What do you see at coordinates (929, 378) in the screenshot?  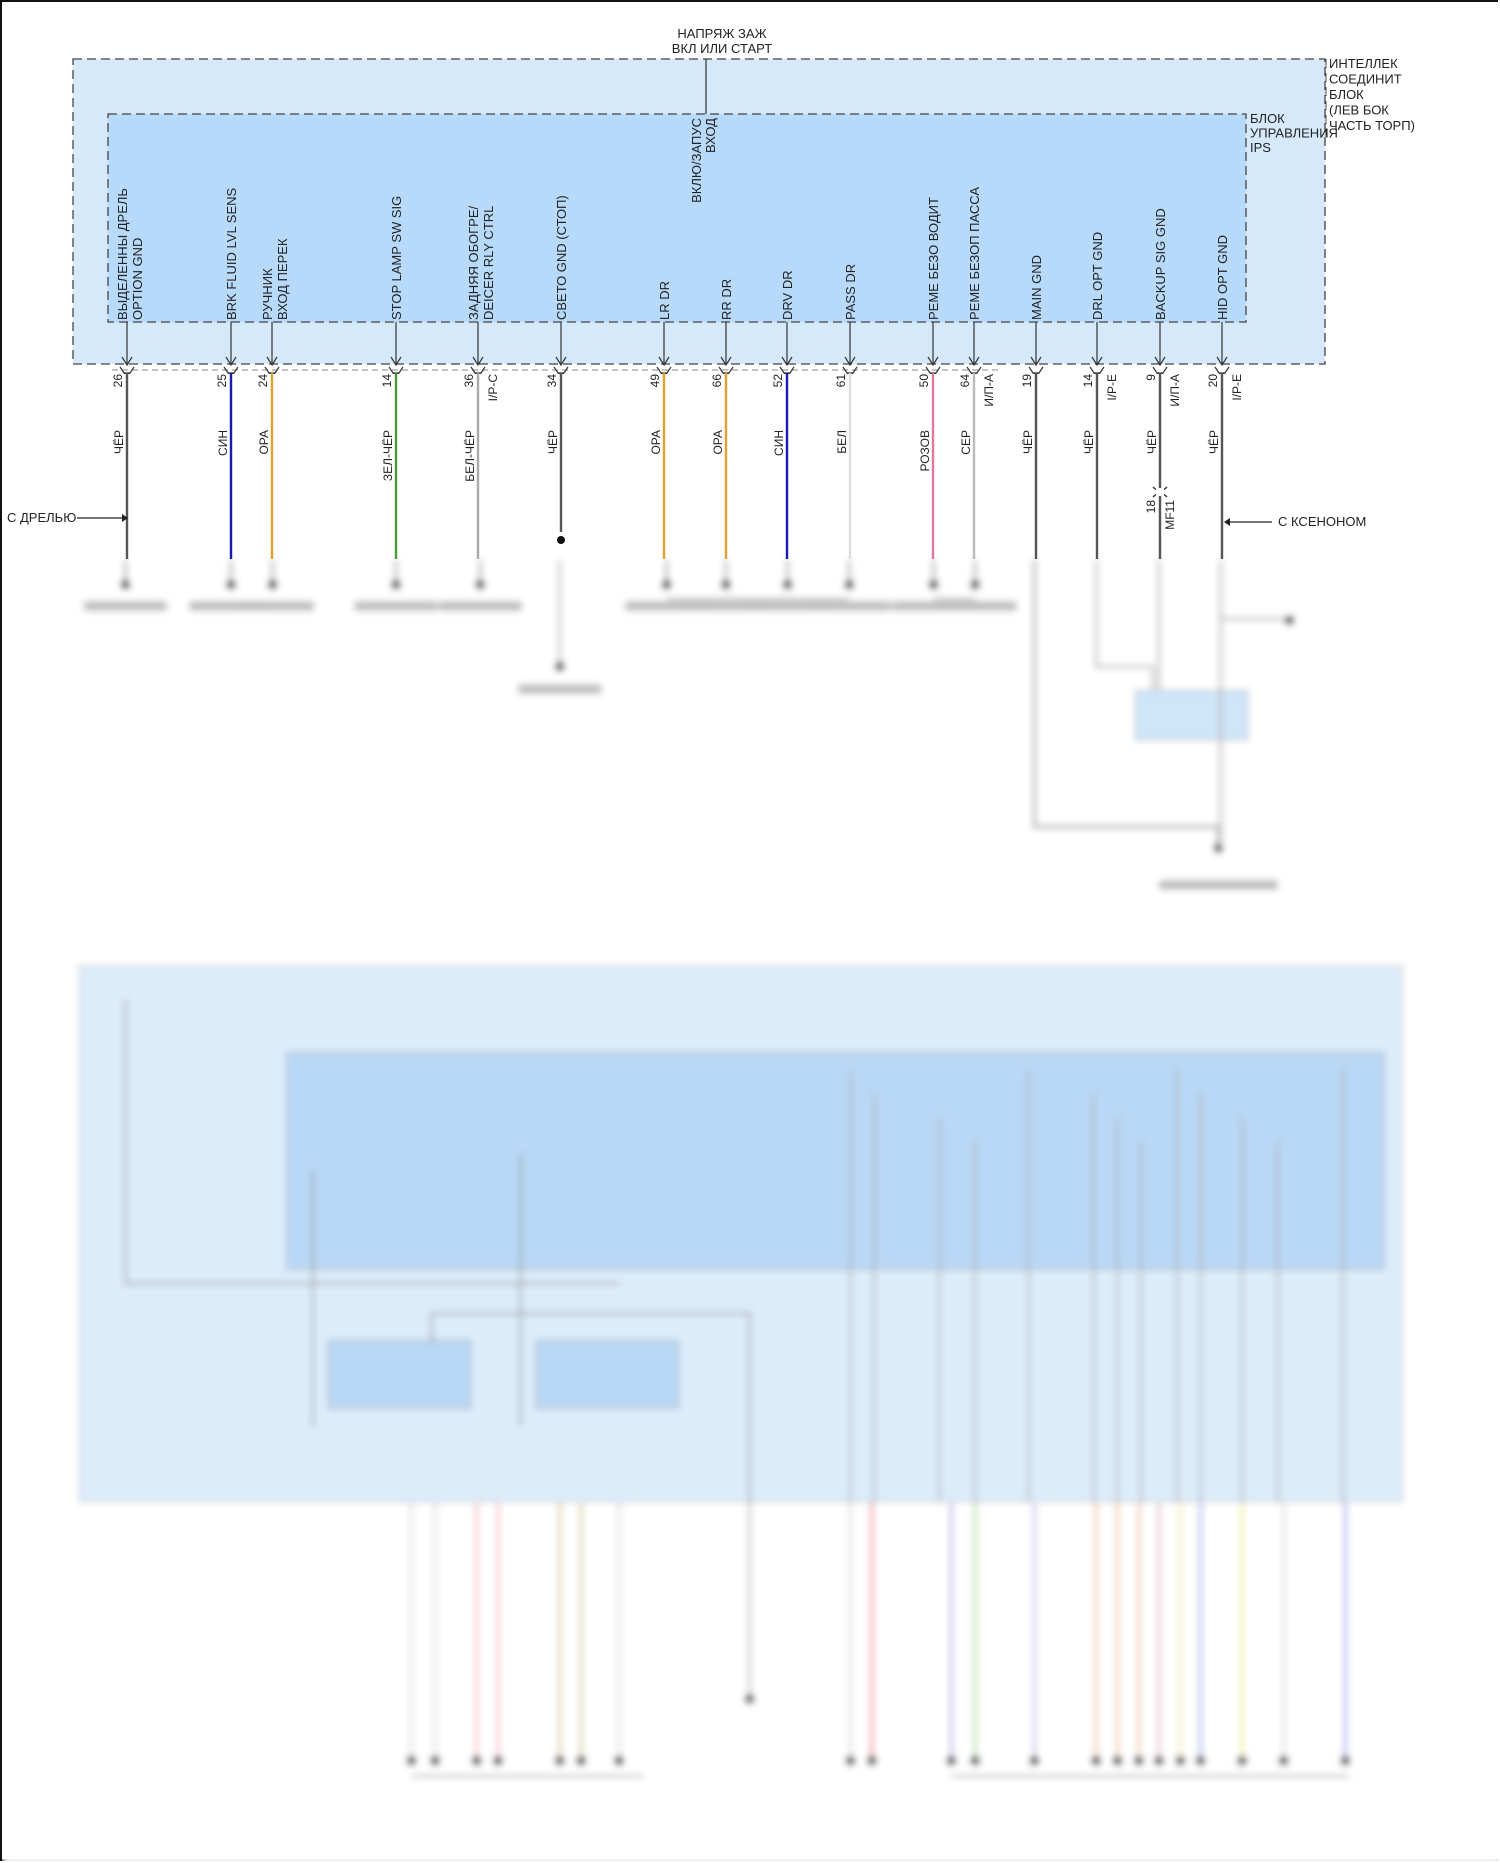 I see `pin-50: РЕМЕ БЕЗО ВОДИТ 50 РОЗОВ` at bounding box center [929, 378].